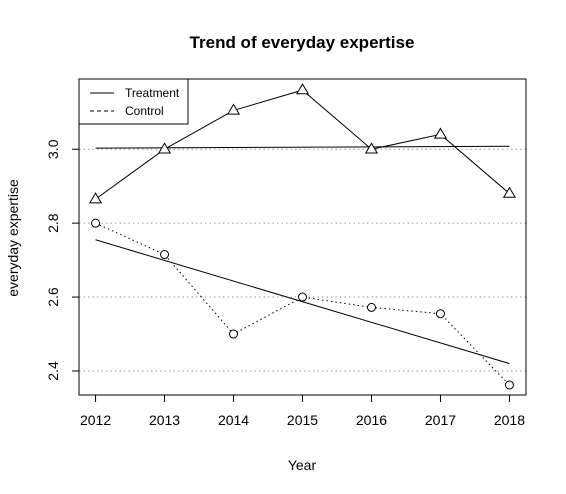  I want to click on x-tick-label: 2015, so click(302, 420).